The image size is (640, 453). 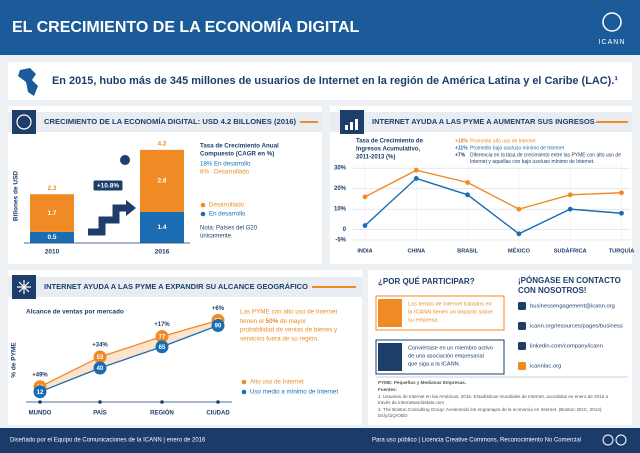 What do you see at coordinates (446, 356) in the screenshot?
I see `participate-text: de una asociación empresarial` at bounding box center [446, 356].